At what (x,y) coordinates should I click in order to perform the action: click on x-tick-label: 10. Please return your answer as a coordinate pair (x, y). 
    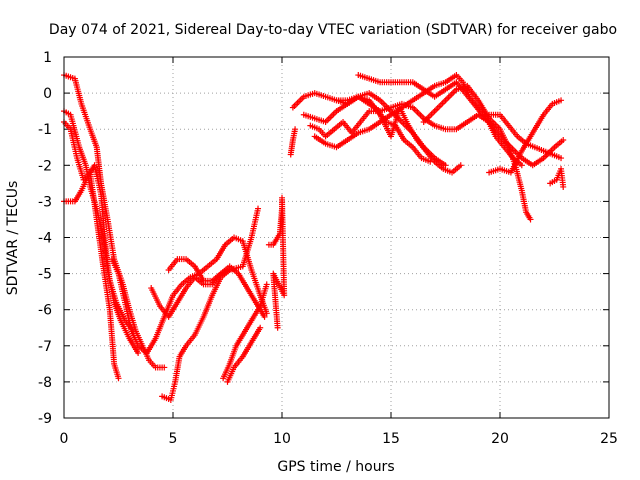
    Looking at the image, I should click on (282, 439).